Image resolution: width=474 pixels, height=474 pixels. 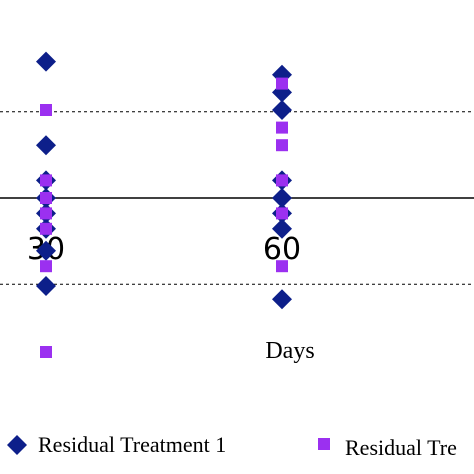 I want to click on x-axis-title: Days, so click(x=289, y=351).